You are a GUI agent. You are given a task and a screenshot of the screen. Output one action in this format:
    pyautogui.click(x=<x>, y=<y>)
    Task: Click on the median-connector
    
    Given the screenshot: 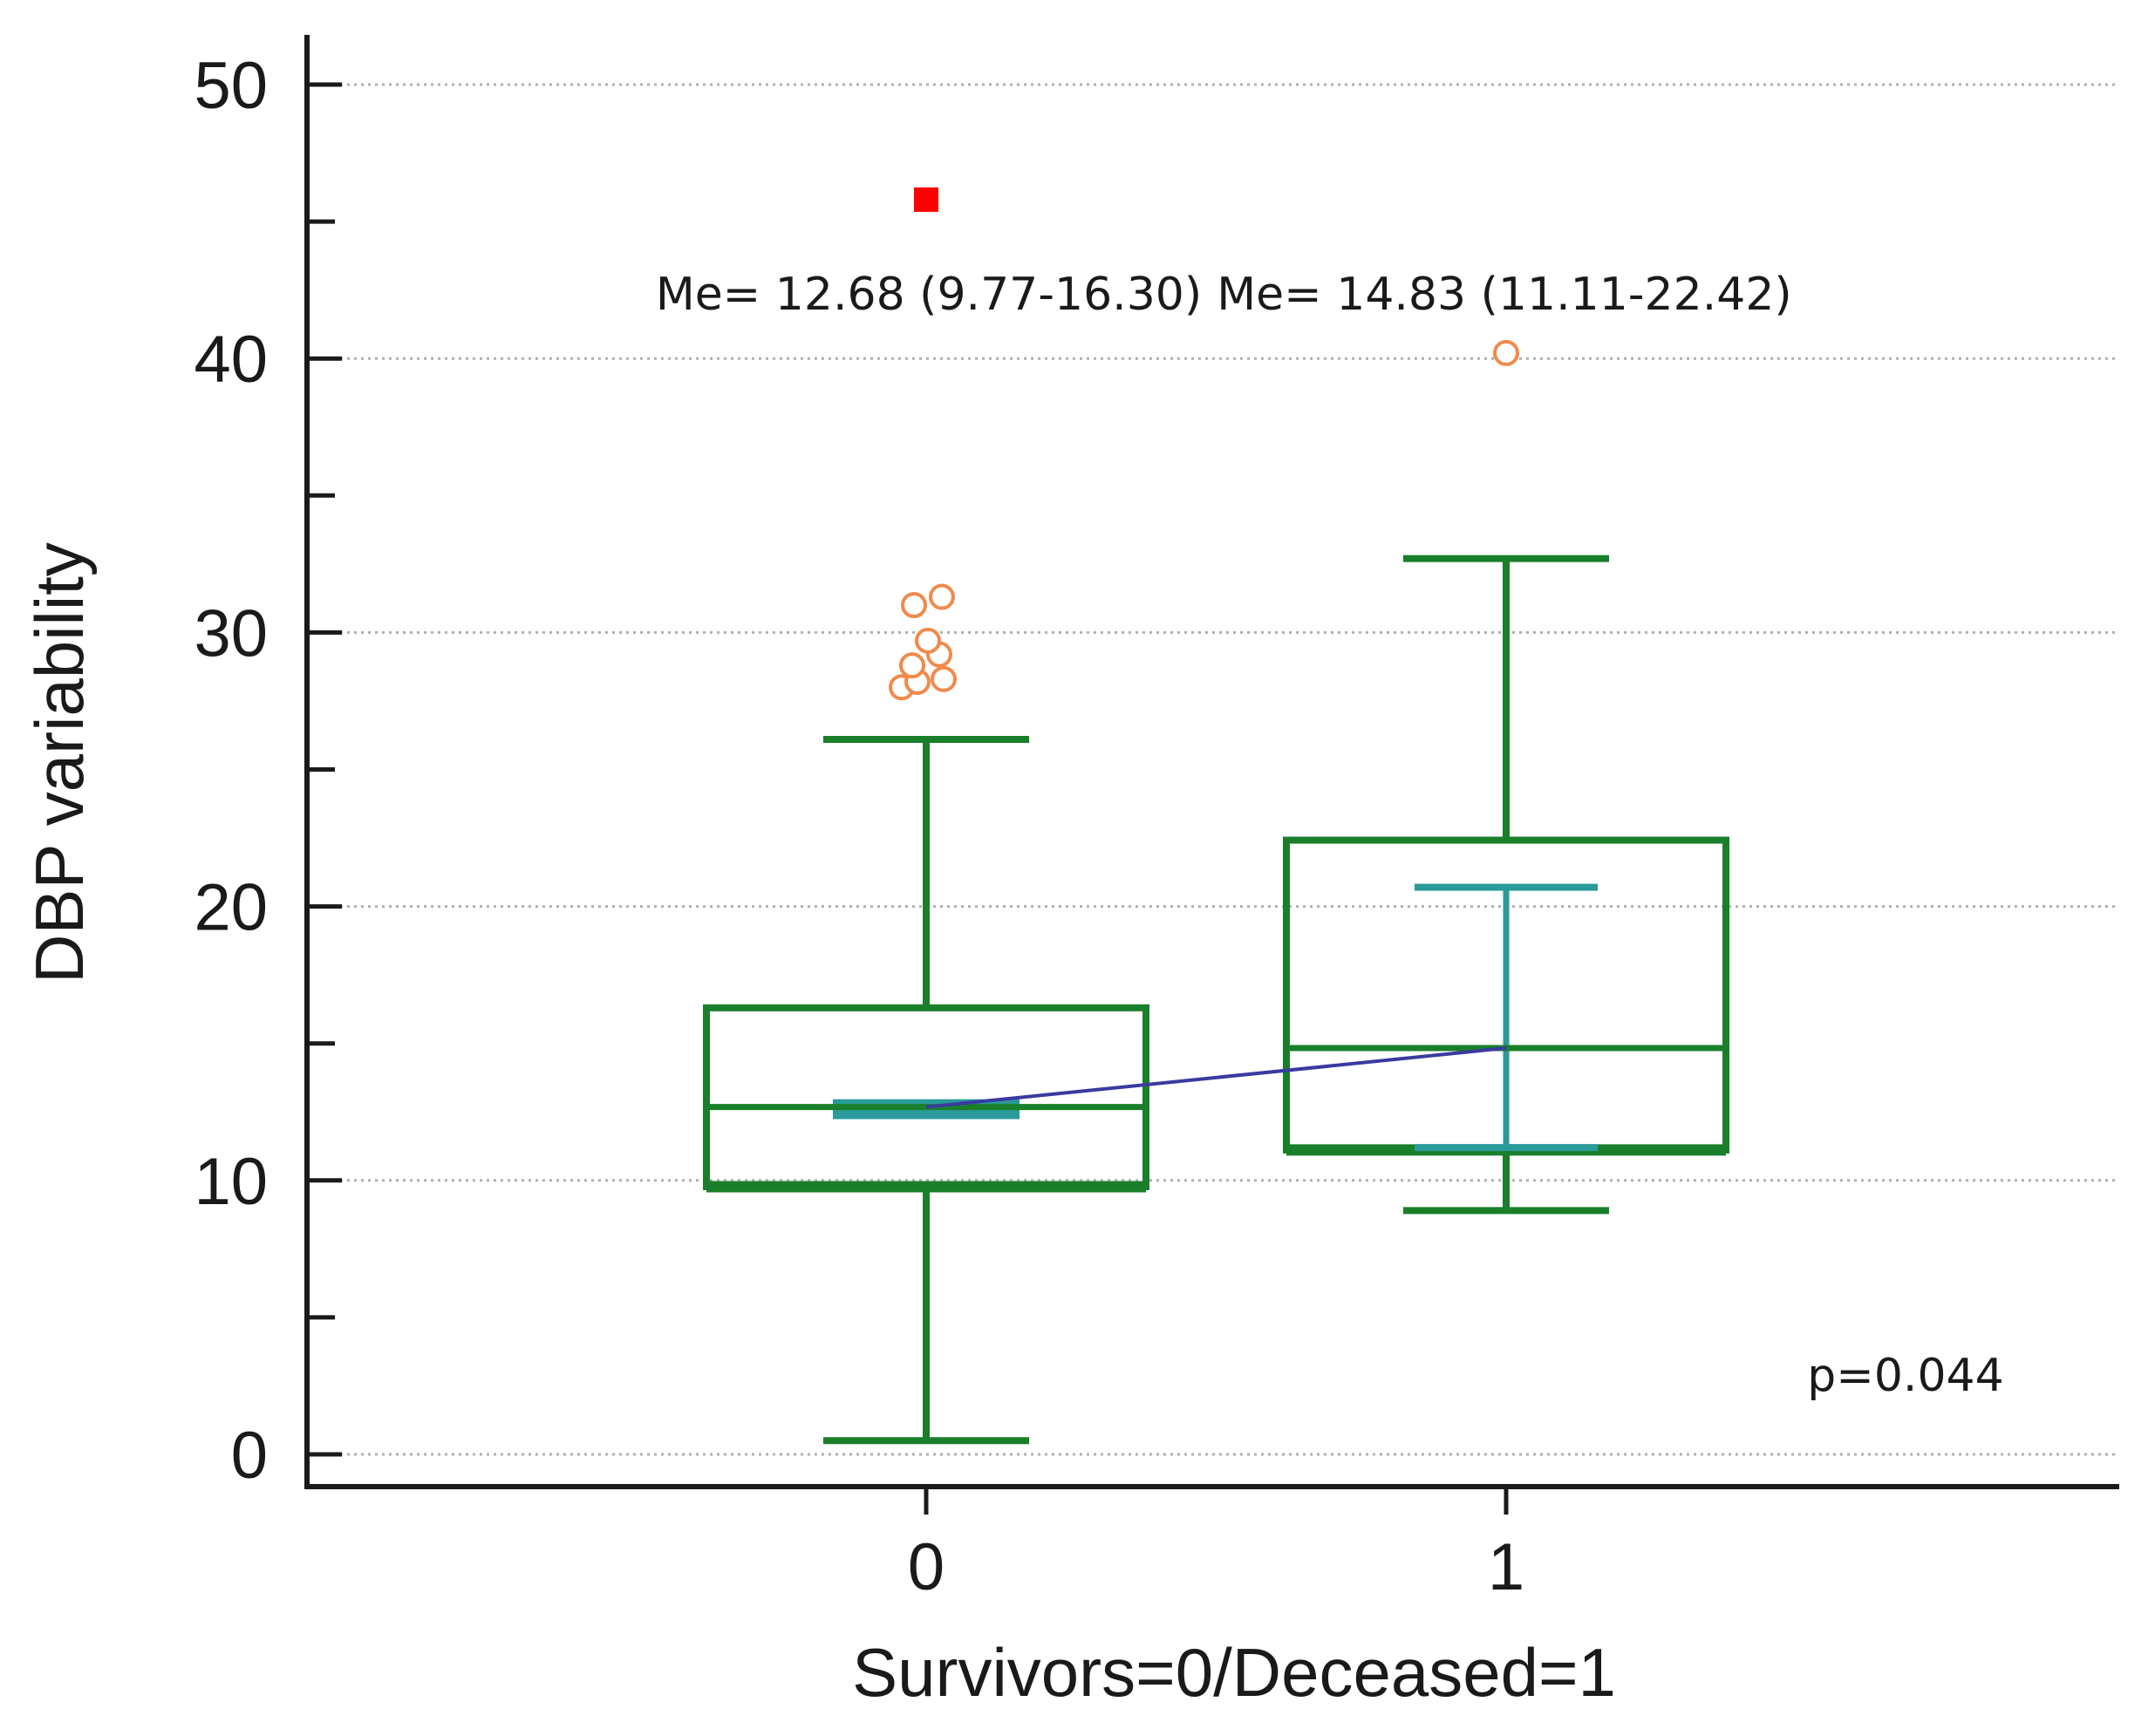 What is the action you would take?
    pyautogui.click(x=1216, y=1078)
    